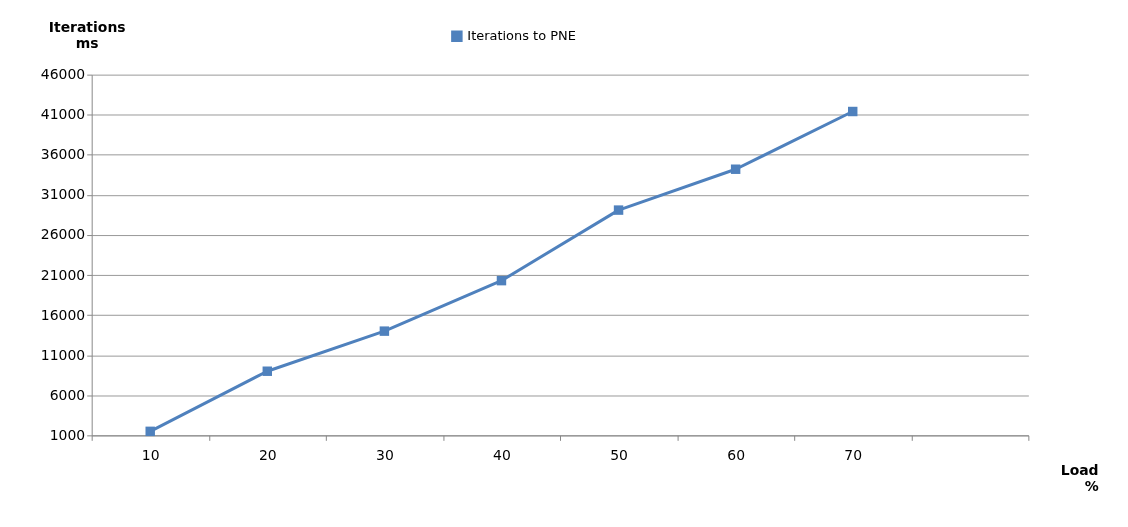 Image resolution: width=1128 pixels, height=527 pixels. Describe the element at coordinates (63, 314) in the screenshot. I see `y-tick-label: 16000` at that location.